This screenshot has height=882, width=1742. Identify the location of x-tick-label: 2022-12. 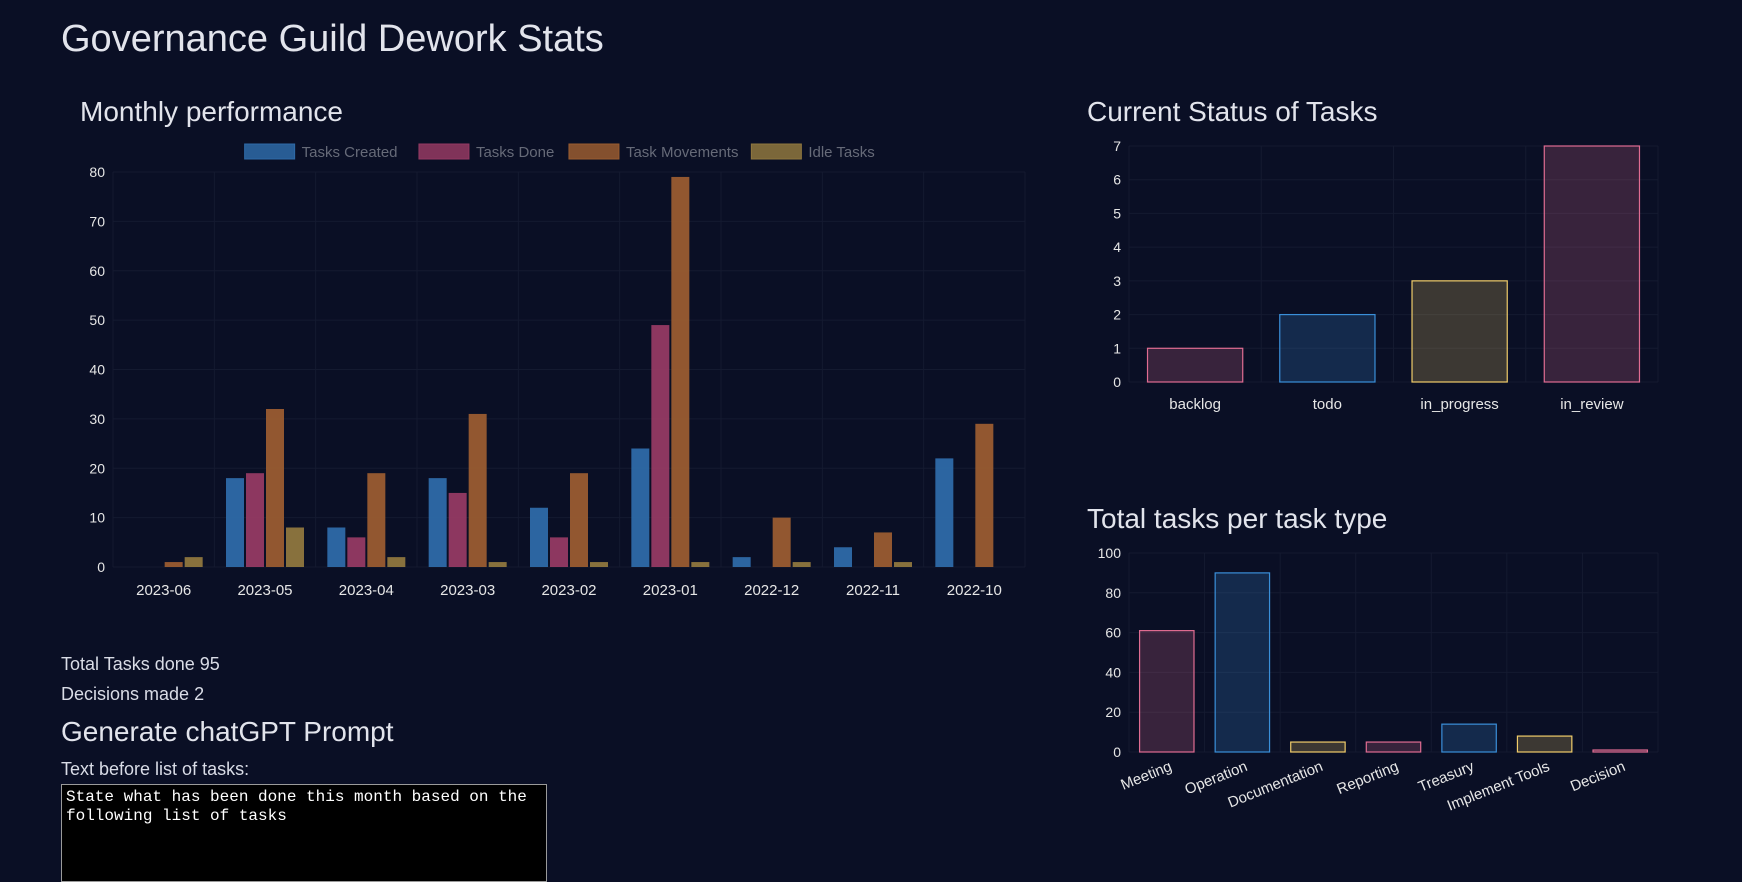
(771, 590).